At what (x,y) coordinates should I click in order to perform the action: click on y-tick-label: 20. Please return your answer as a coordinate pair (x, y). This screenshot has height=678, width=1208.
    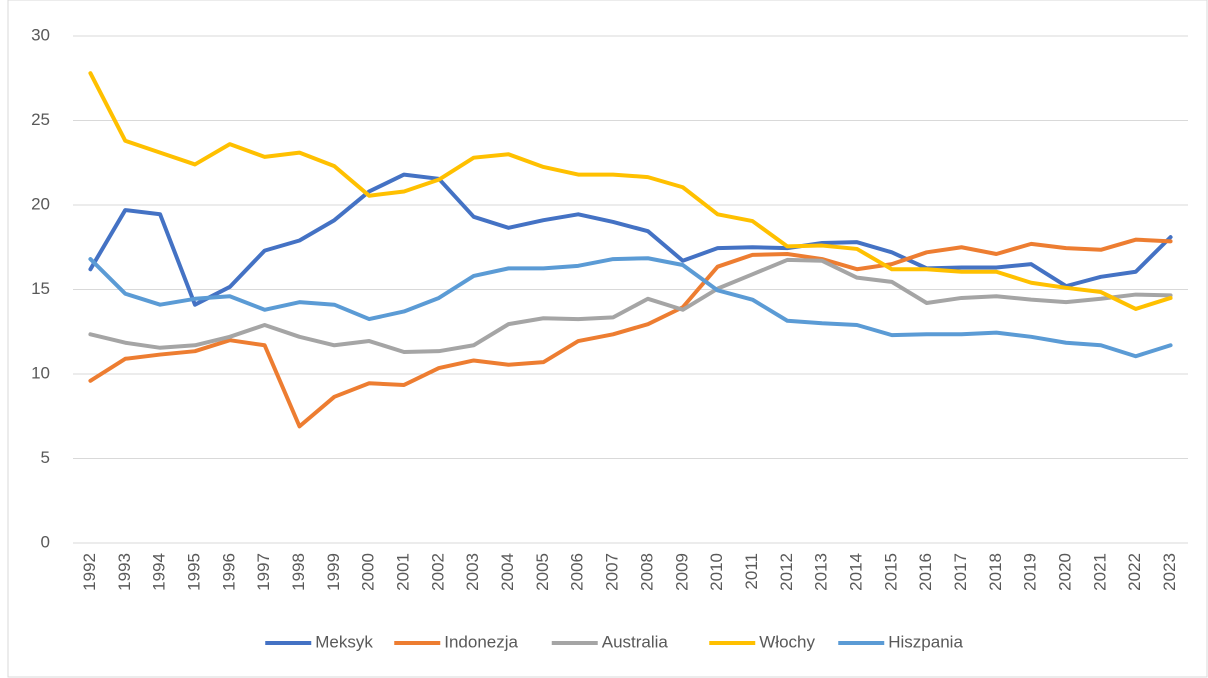
    Looking at the image, I should click on (40, 203).